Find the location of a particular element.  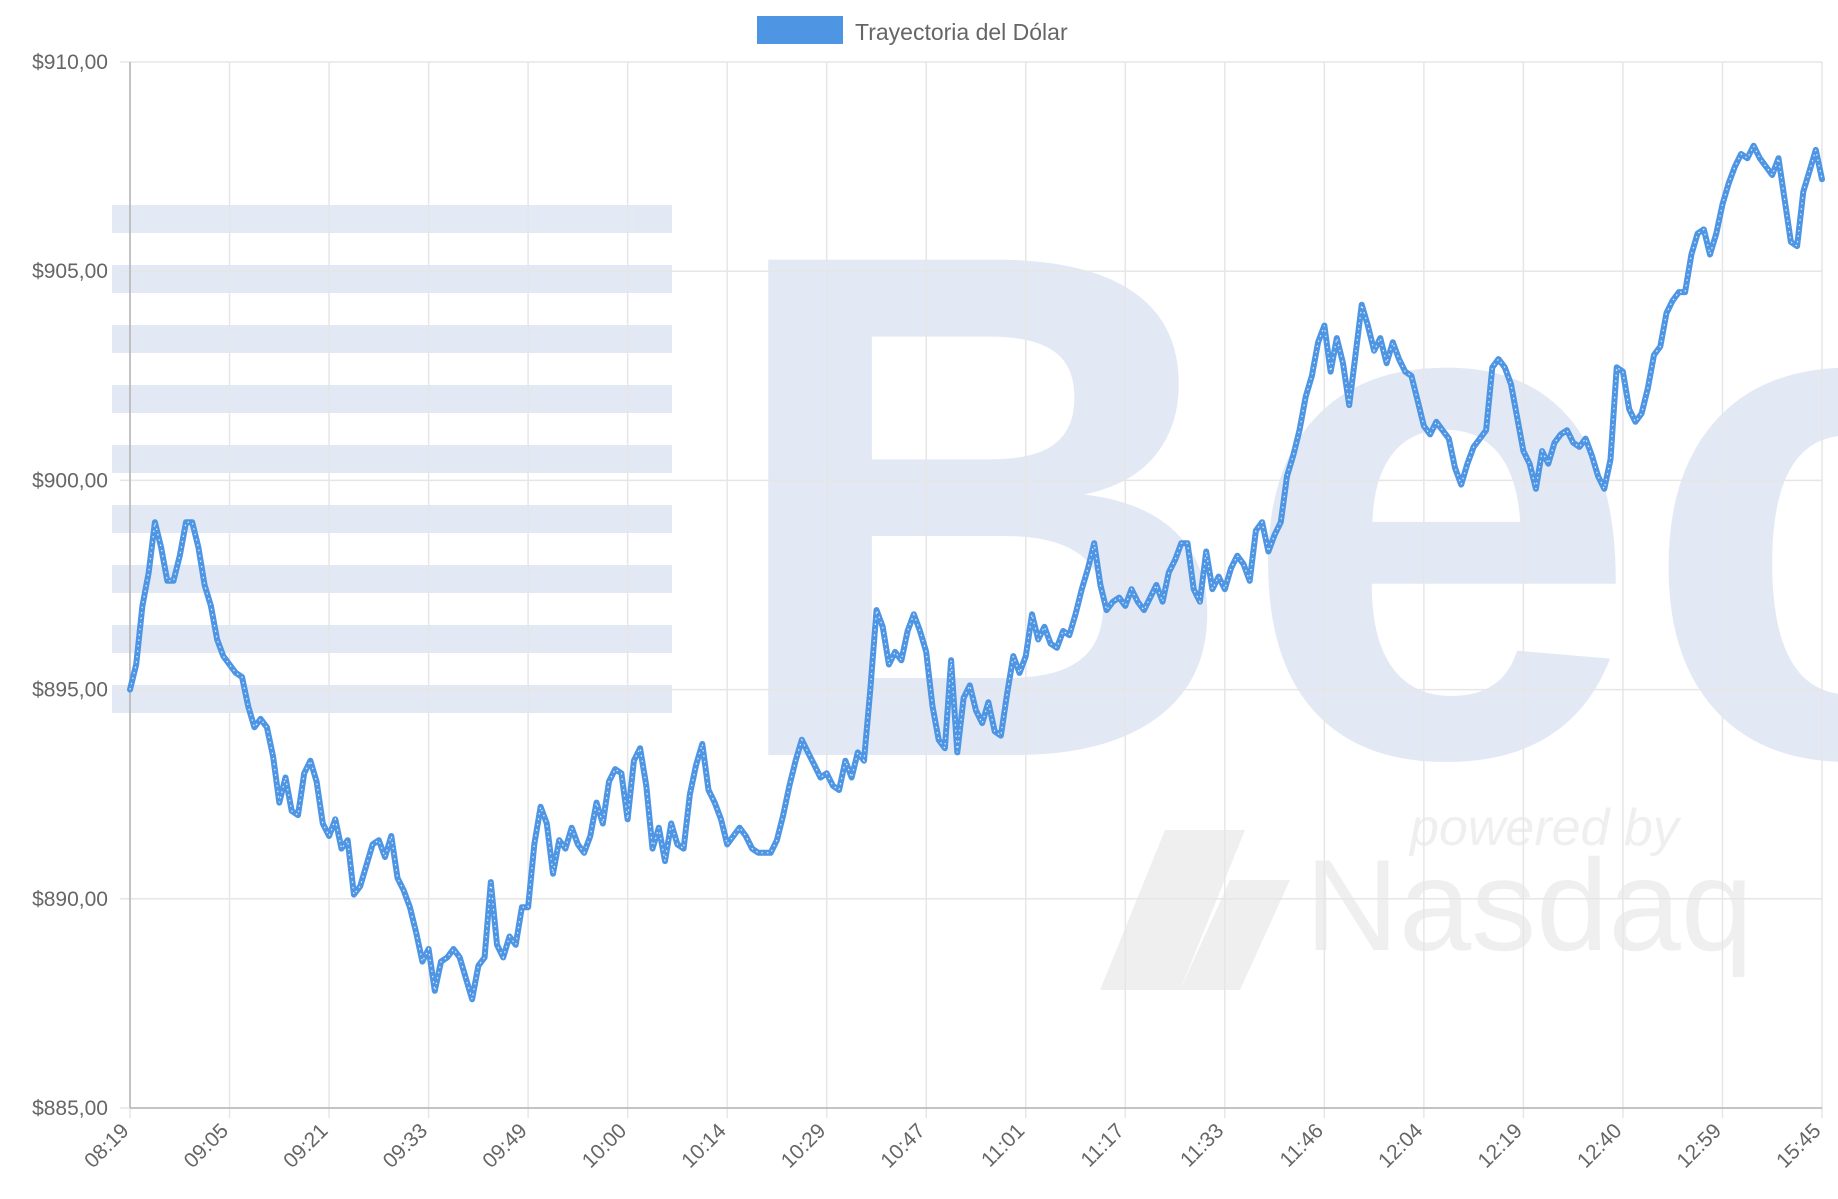

x-tick-label: 11:33 is located at coordinates (1202, 1145).